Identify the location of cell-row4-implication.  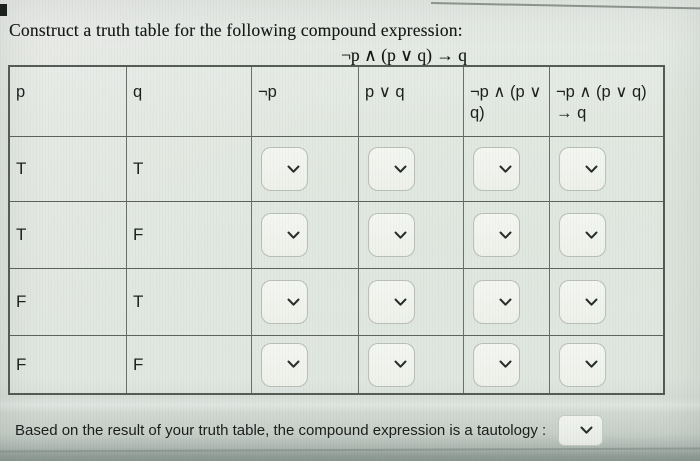
(606, 364).